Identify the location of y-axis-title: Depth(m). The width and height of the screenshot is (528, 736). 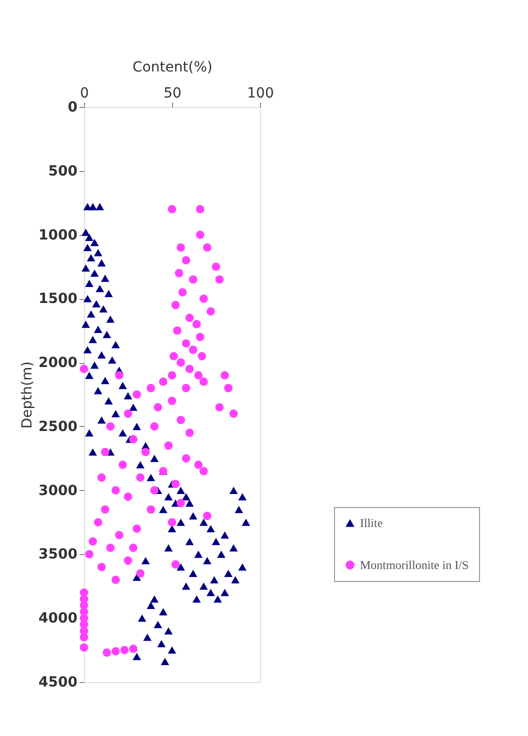
(28, 395).